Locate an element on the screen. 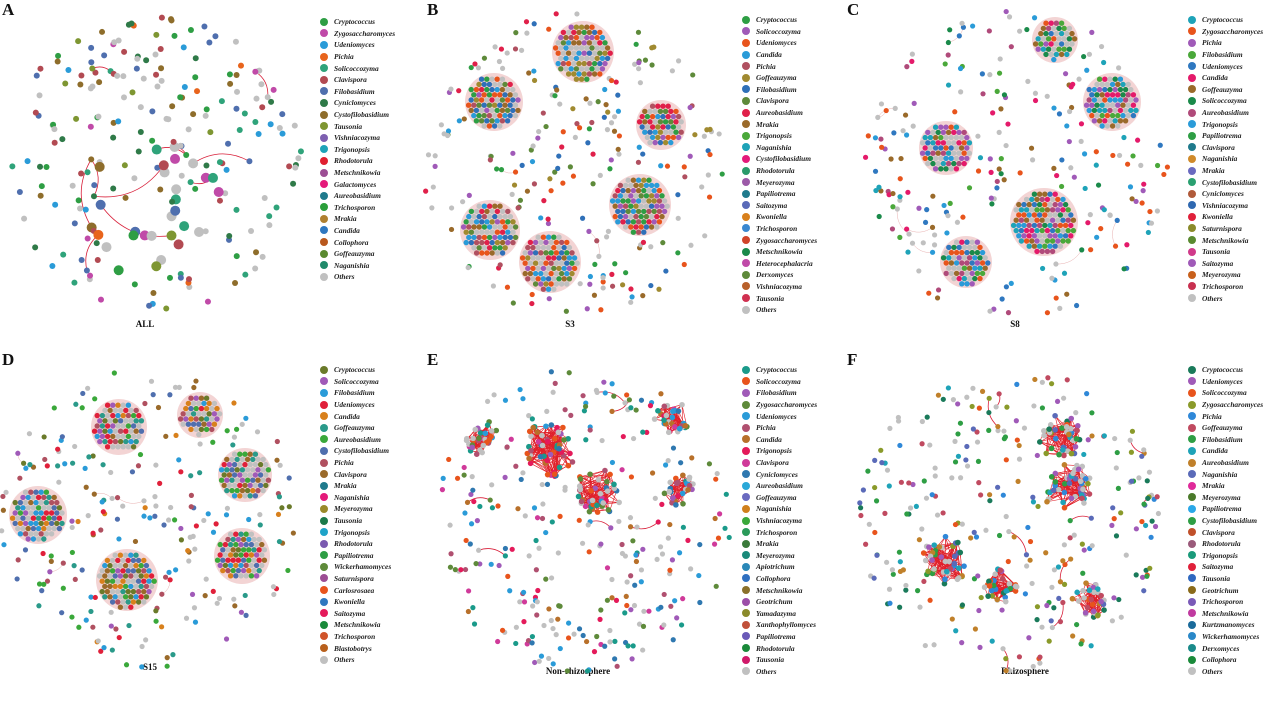 The height and width of the screenshot is (701, 1268). legend-item: Trichosporon is located at coordinates (779, 532).